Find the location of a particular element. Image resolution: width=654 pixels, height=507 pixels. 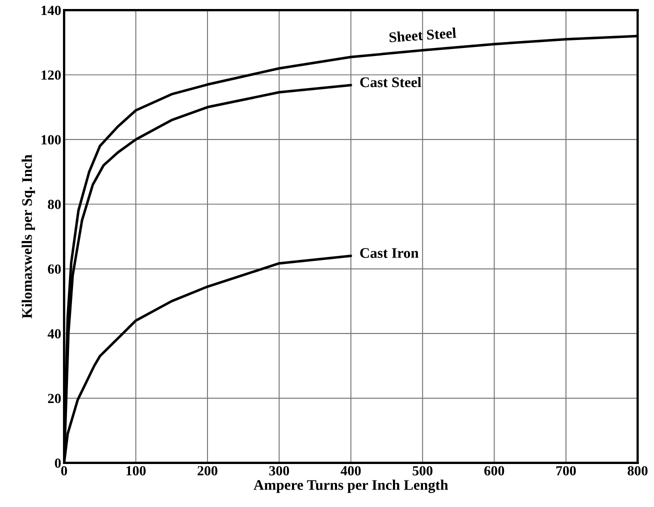

x-tick-label: 100 is located at coordinates (136, 471).